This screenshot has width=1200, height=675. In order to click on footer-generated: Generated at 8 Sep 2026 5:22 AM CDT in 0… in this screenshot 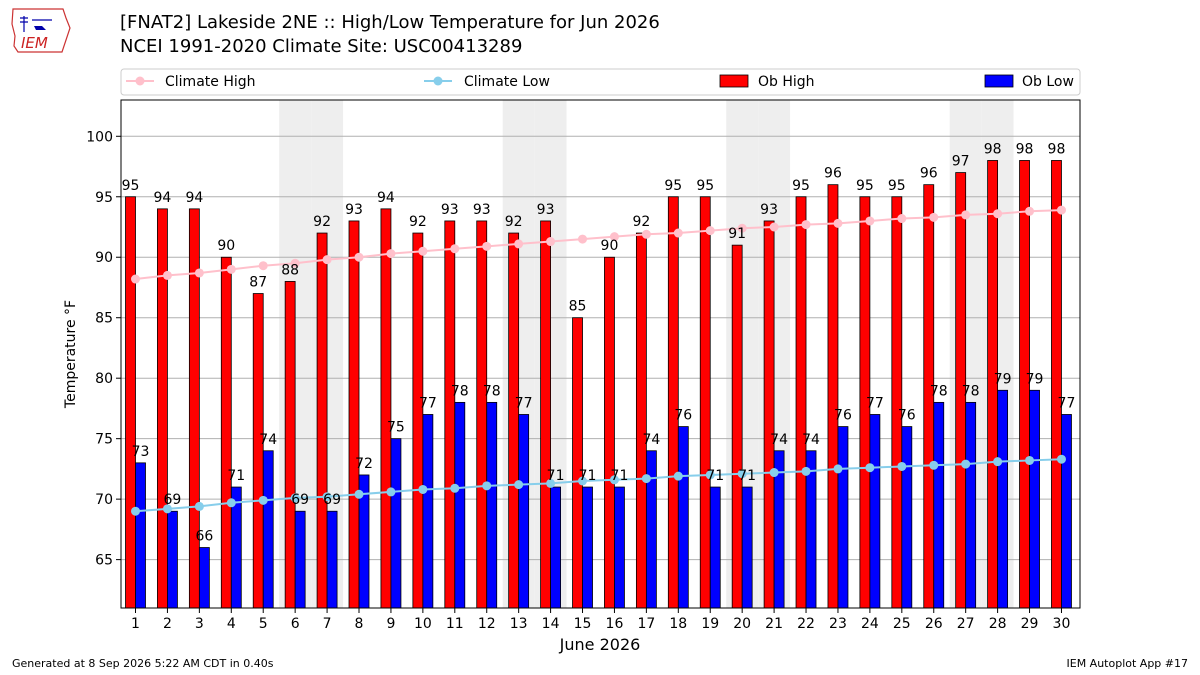, I will do `click(143, 663)`.